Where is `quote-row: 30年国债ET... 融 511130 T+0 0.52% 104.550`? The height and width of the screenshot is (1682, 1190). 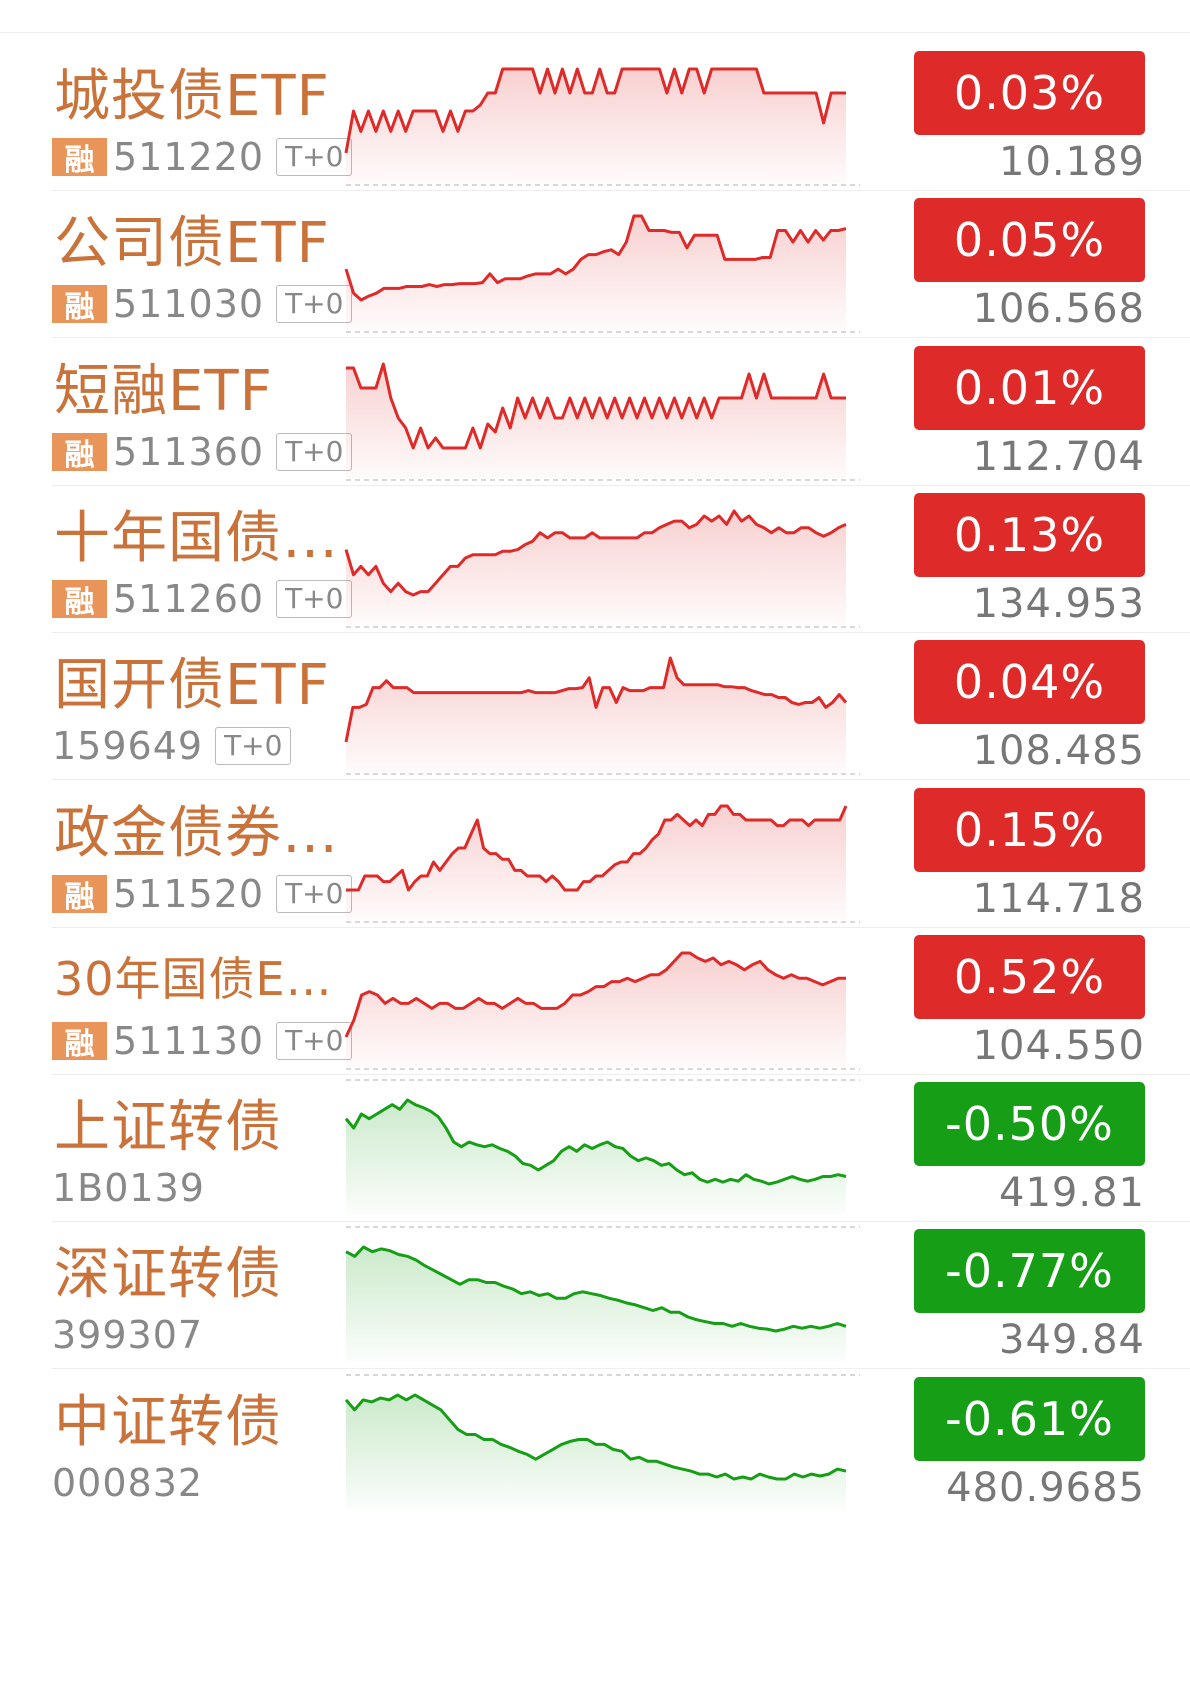 quote-row: 30年国债ET... 融 511130 T+0 0.52% 104.550 is located at coordinates (595, 996).